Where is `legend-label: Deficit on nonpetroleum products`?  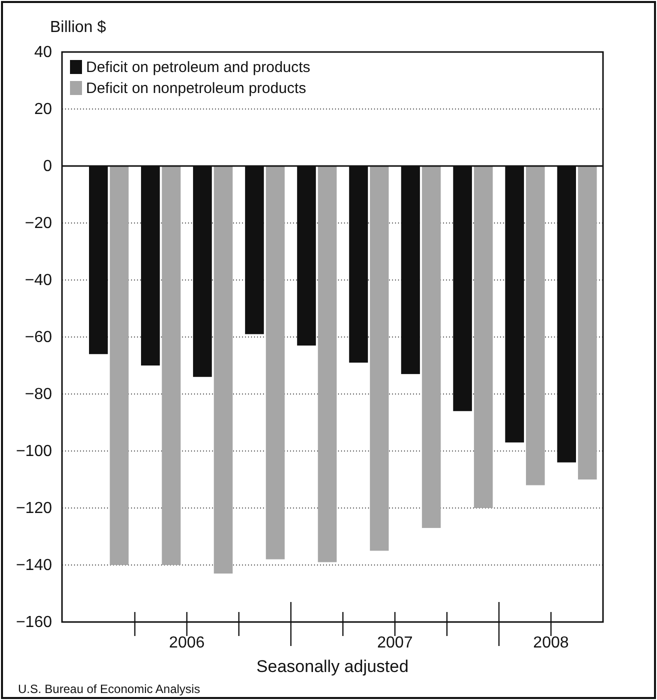 legend-label: Deficit on nonpetroleum products is located at coordinates (196, 88).